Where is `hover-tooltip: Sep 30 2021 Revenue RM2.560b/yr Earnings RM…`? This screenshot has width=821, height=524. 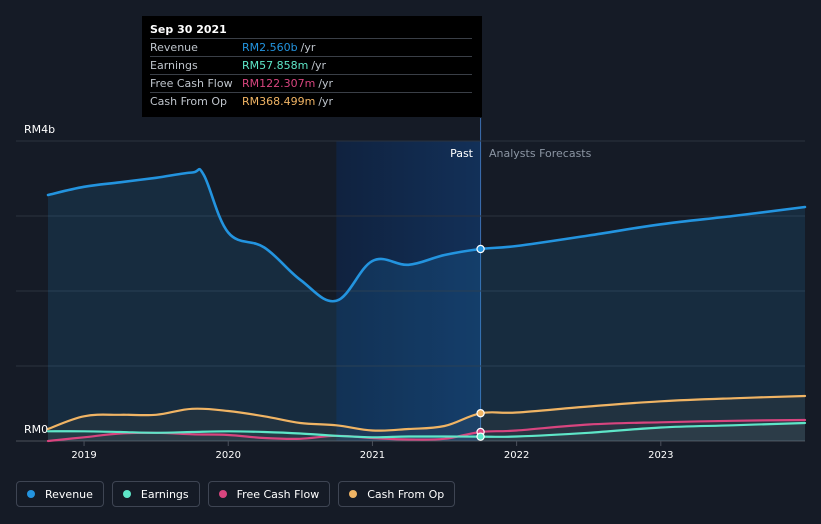 hover-tooltip: Sep 30 2021 Revenue RM2.560b/yr Earnings RM… is located at coordinates (312, 66).